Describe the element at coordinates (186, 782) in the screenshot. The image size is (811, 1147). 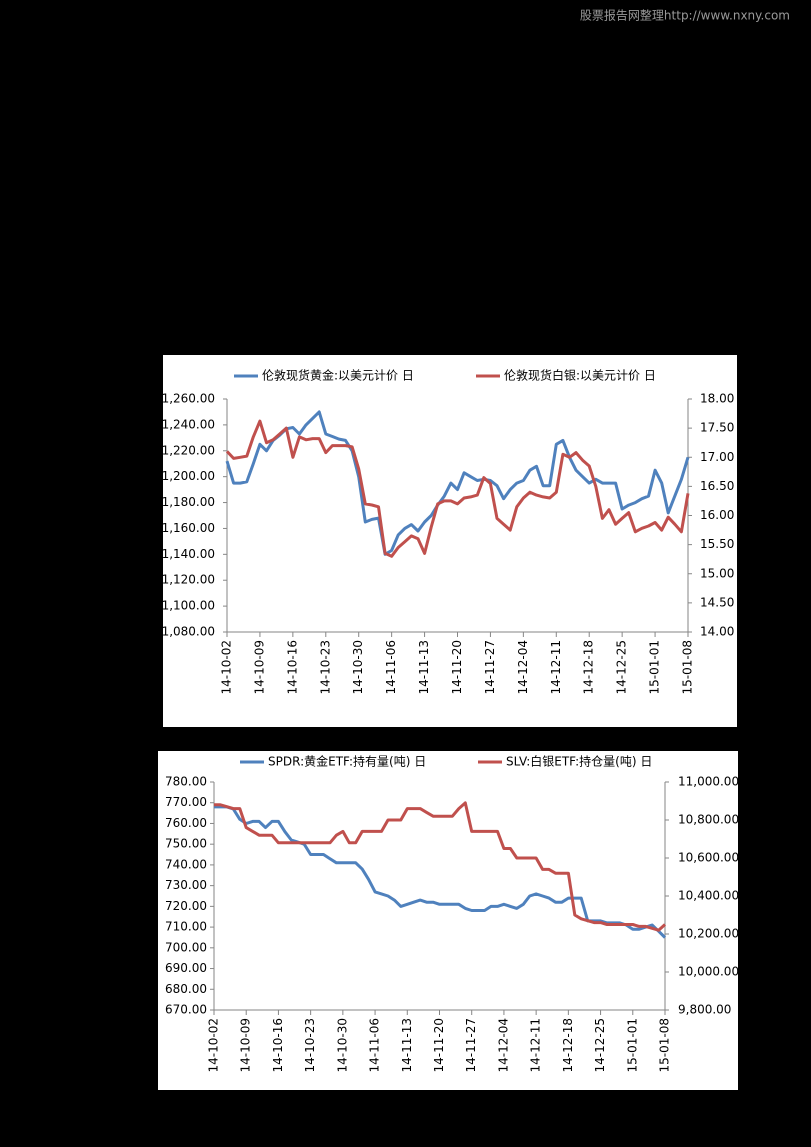
I see `y-tick-label: 780.00` at that location.